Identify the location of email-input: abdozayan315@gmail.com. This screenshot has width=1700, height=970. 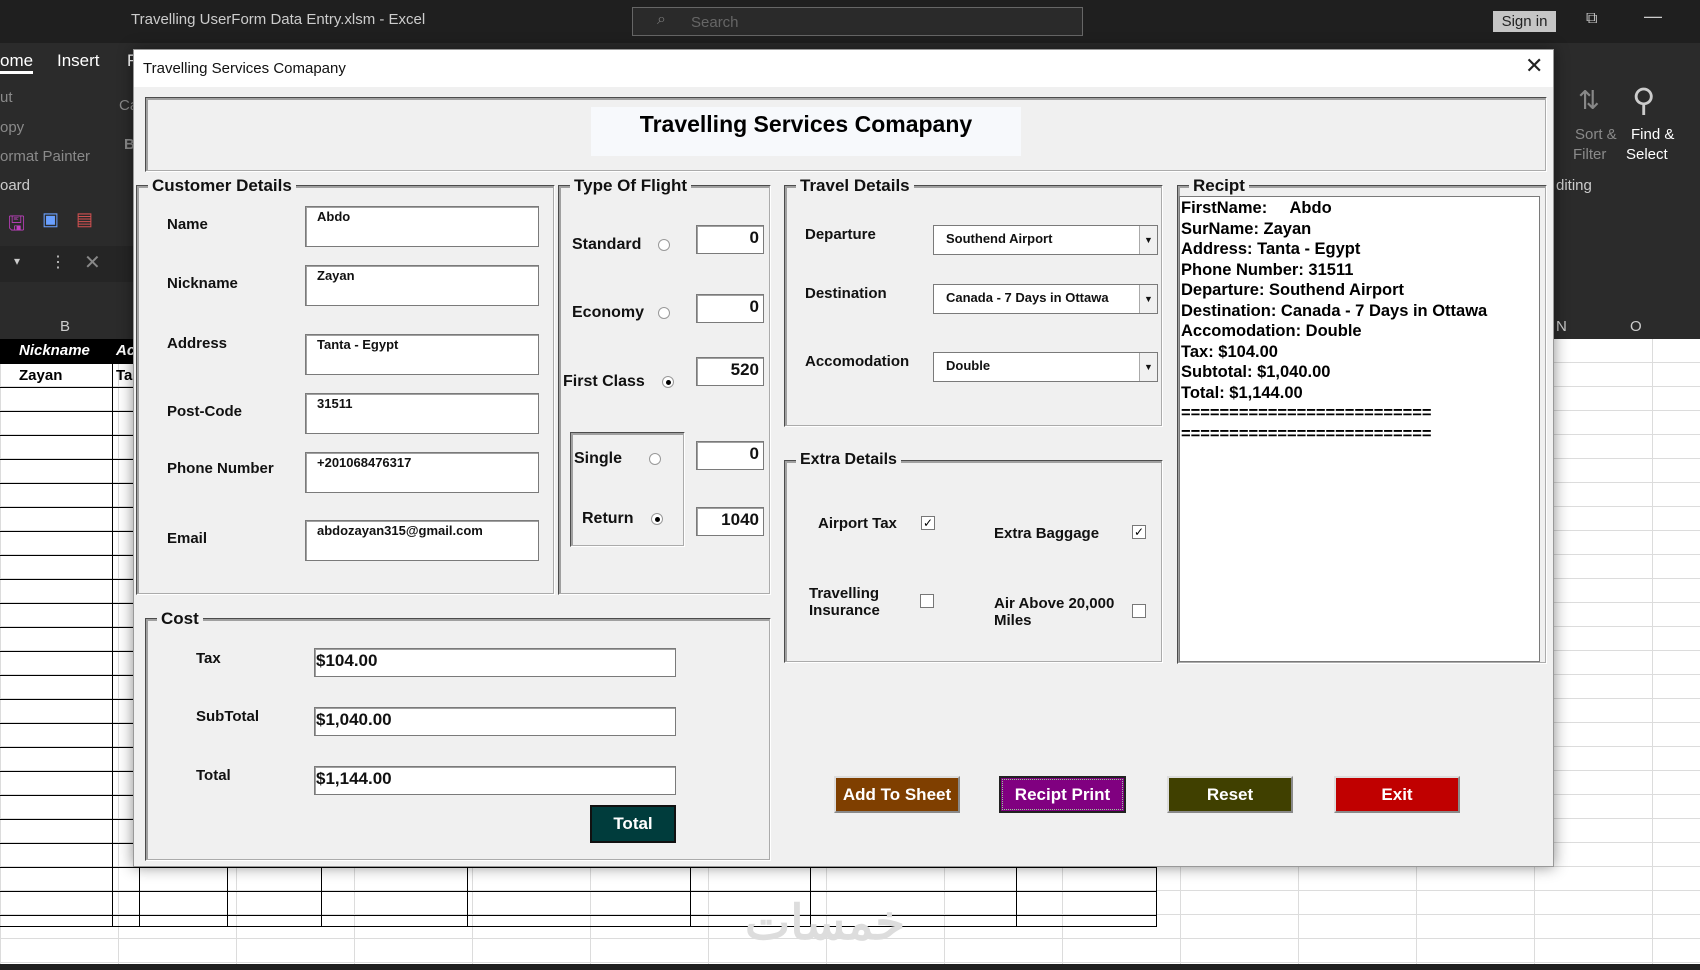
(422, 540).